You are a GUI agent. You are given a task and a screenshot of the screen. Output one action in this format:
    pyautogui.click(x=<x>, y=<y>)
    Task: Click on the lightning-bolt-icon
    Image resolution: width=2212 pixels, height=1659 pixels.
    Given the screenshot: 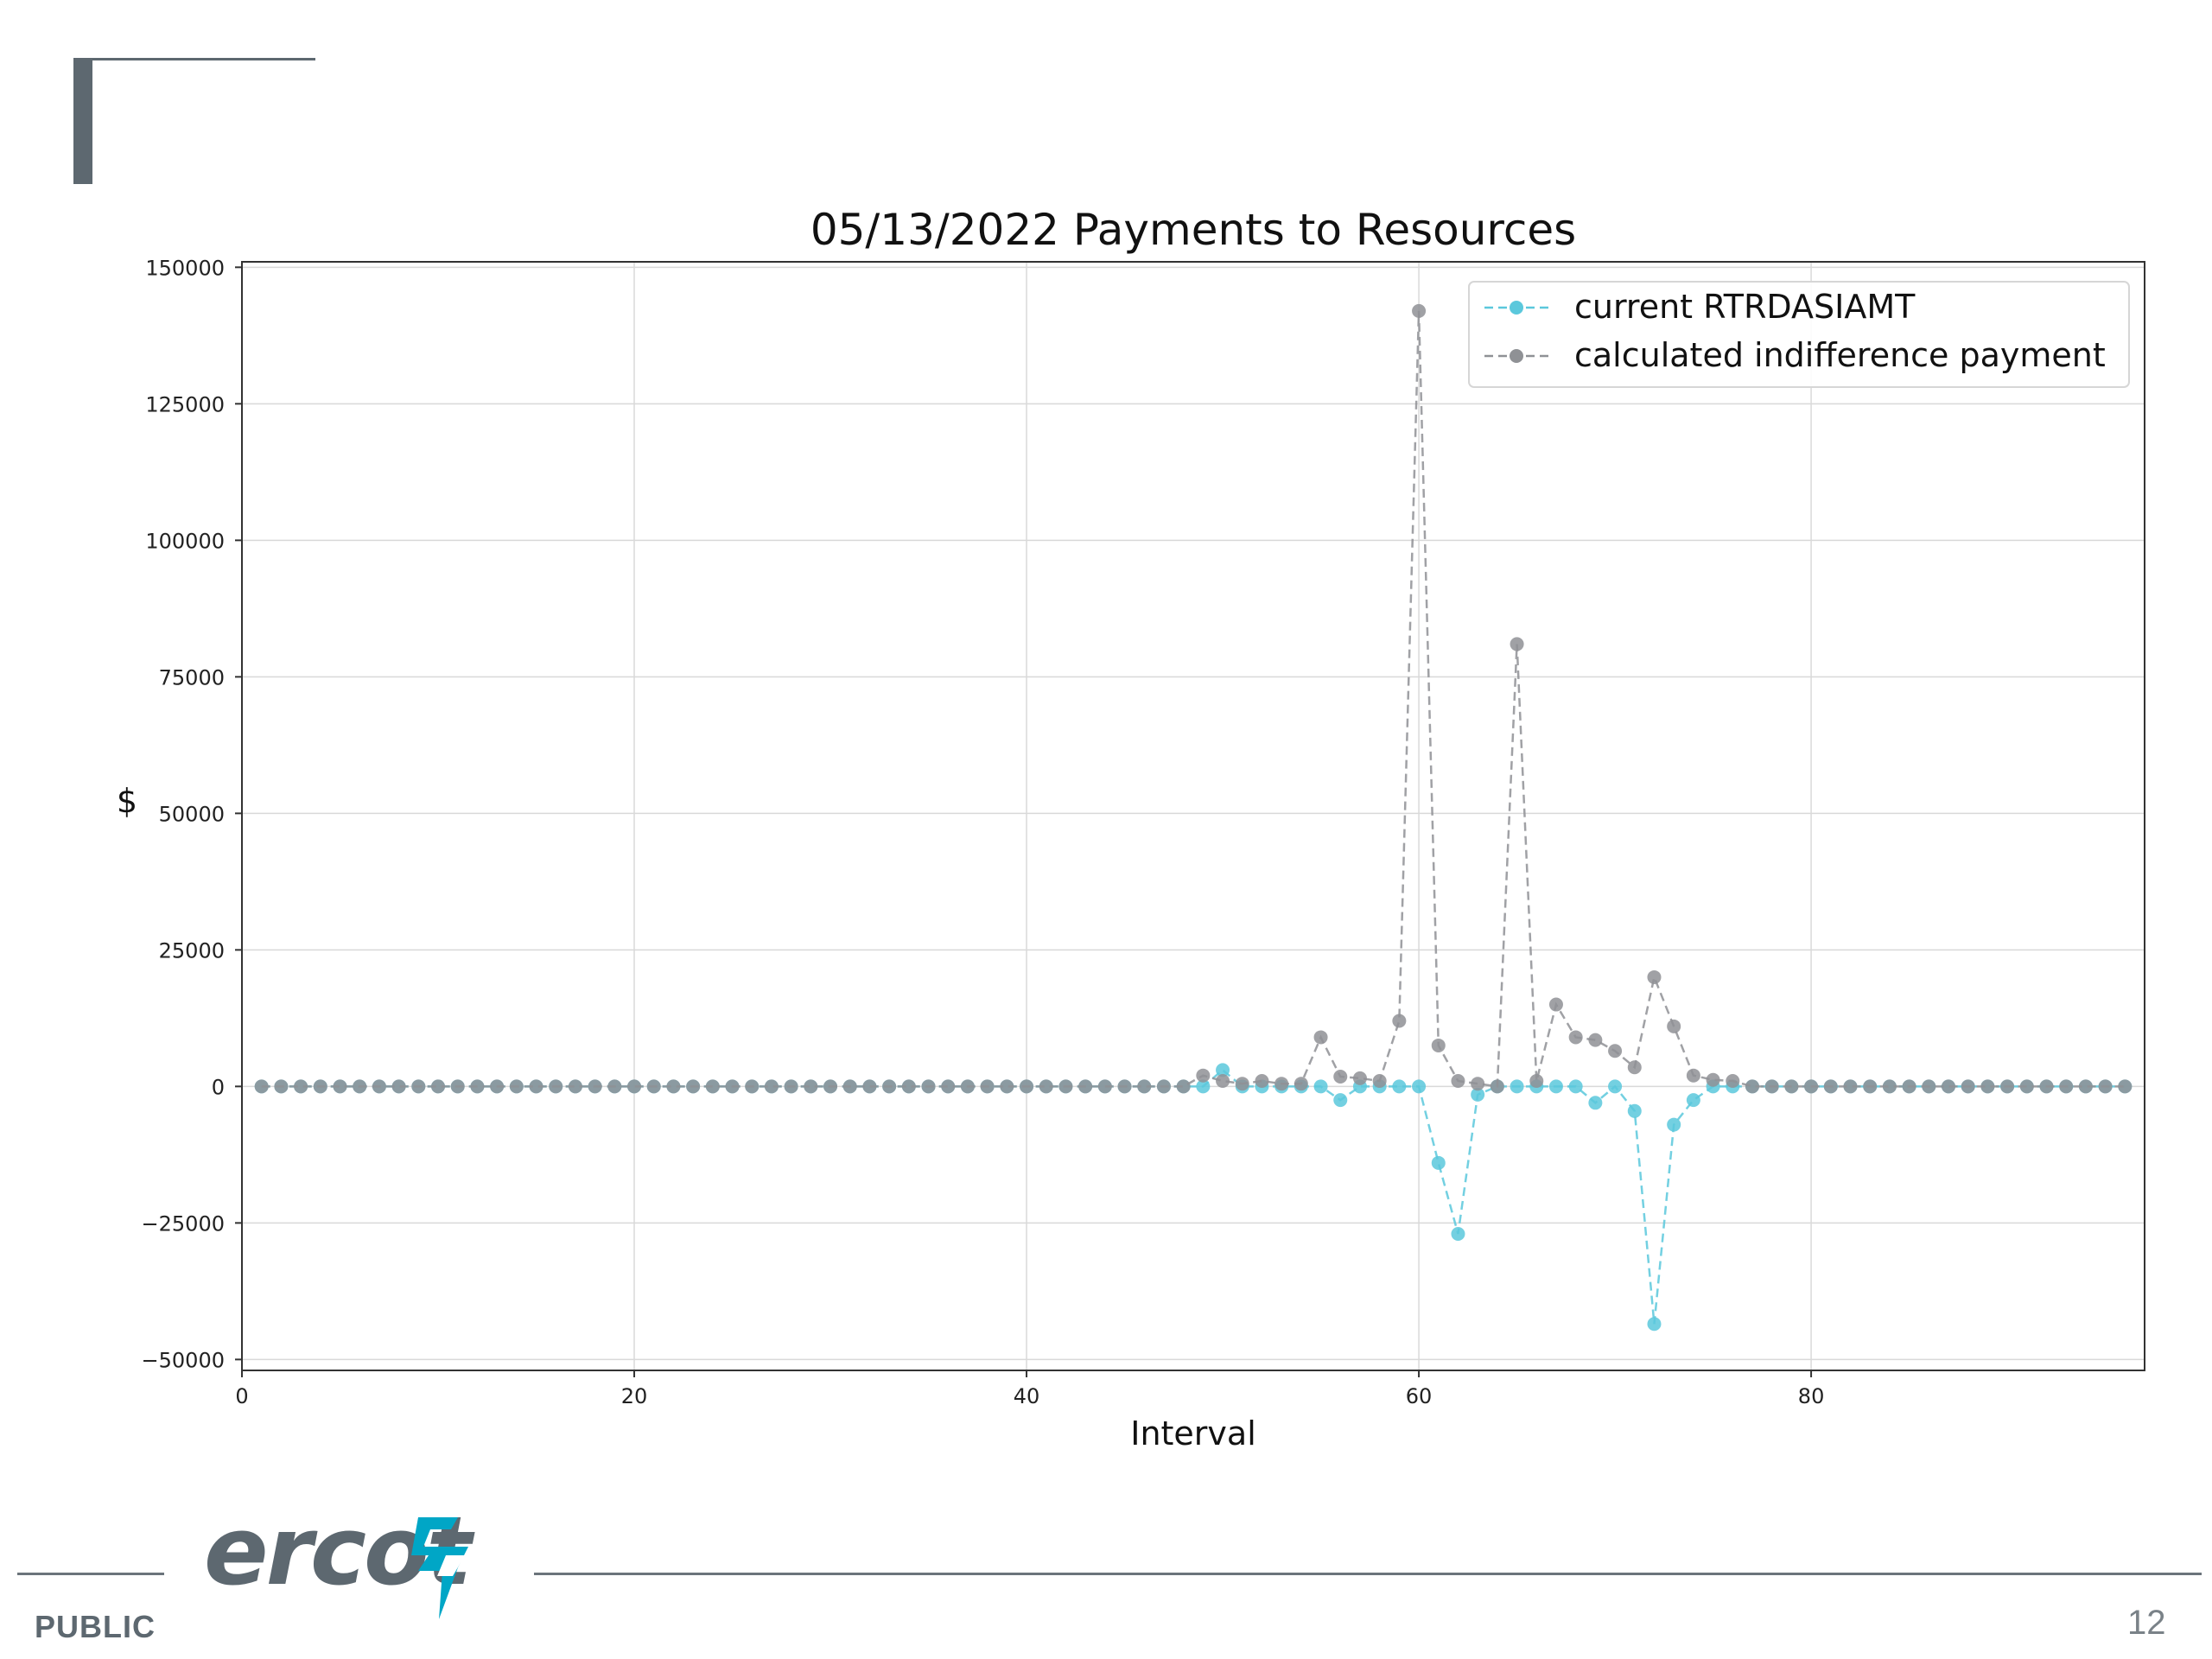 What is the action you would take?
    pyautogui.click(x=439, y=1568)
    